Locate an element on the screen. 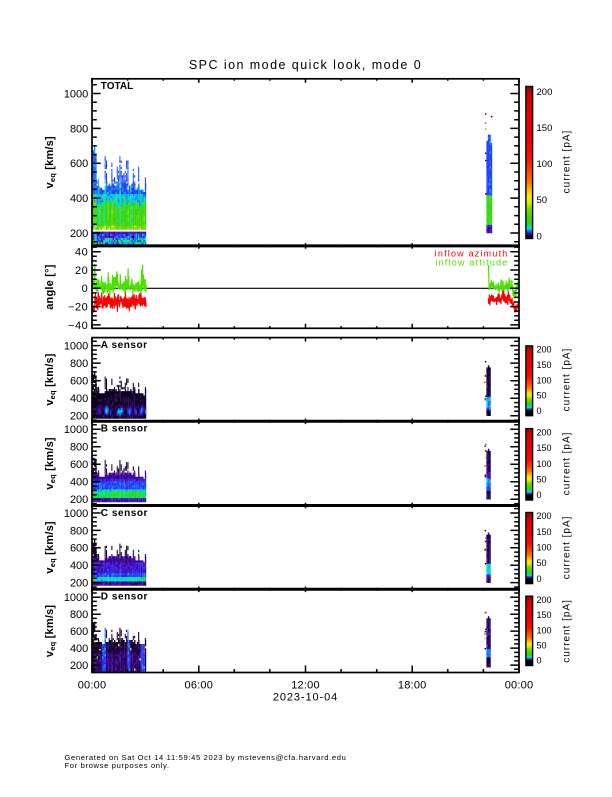 The width and height of the screenshot is (612, 797). svg-text: For browse purposes only. is located at coordinates (117, 765).